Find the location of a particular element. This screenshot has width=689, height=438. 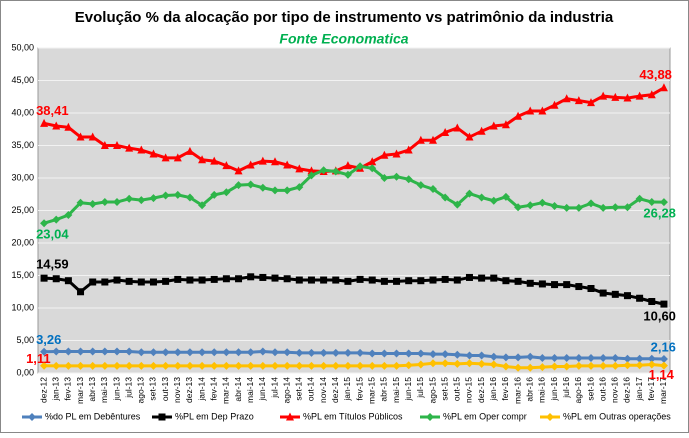

x-tick-label: out-13 is located at coordinates (165, 389).